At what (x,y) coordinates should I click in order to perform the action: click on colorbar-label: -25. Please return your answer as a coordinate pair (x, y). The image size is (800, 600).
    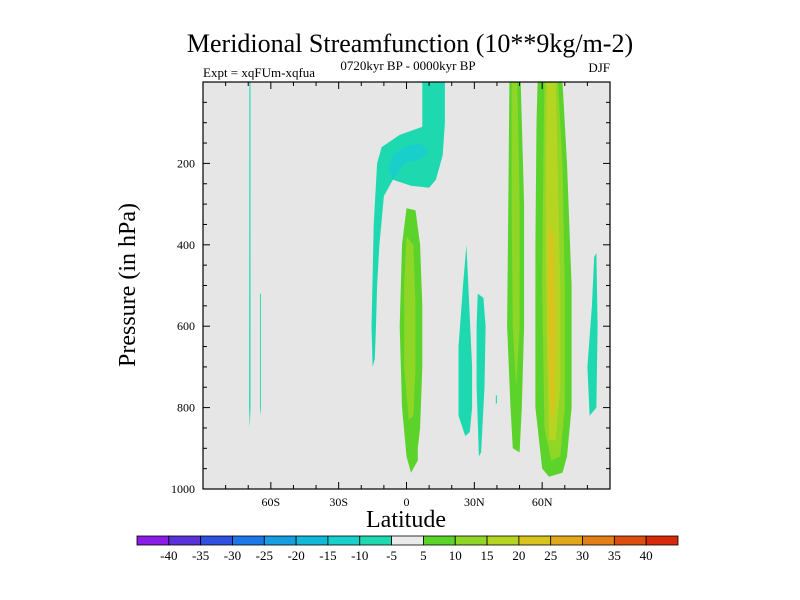
    Looking at the image, I should click on (264, 555).